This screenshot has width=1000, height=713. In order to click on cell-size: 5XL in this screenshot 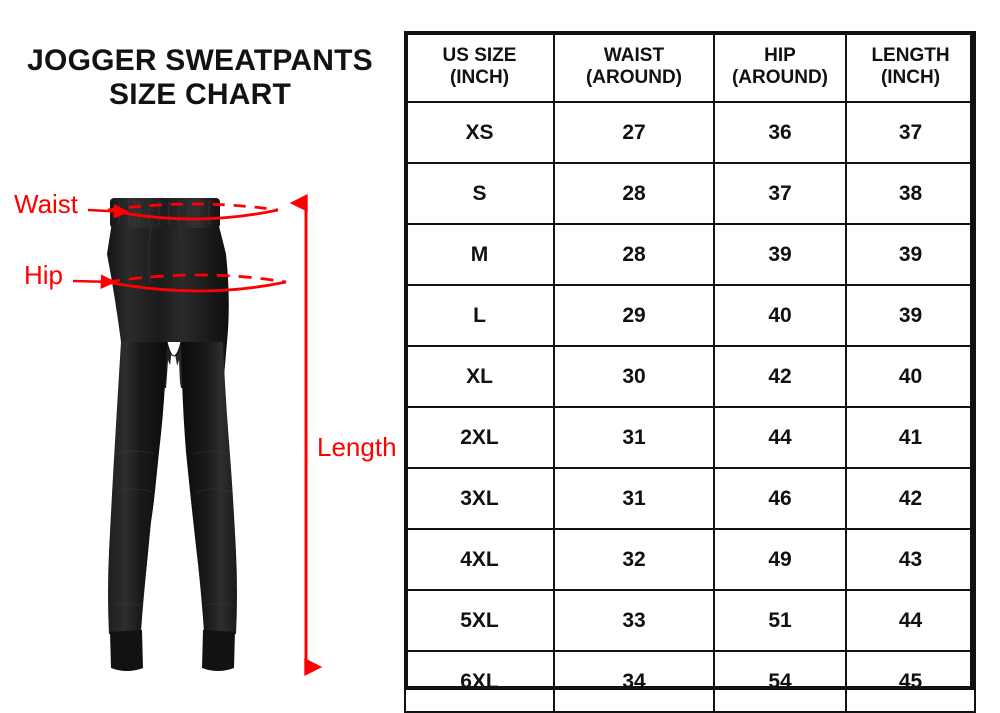, I will do `click(479, 620)`.